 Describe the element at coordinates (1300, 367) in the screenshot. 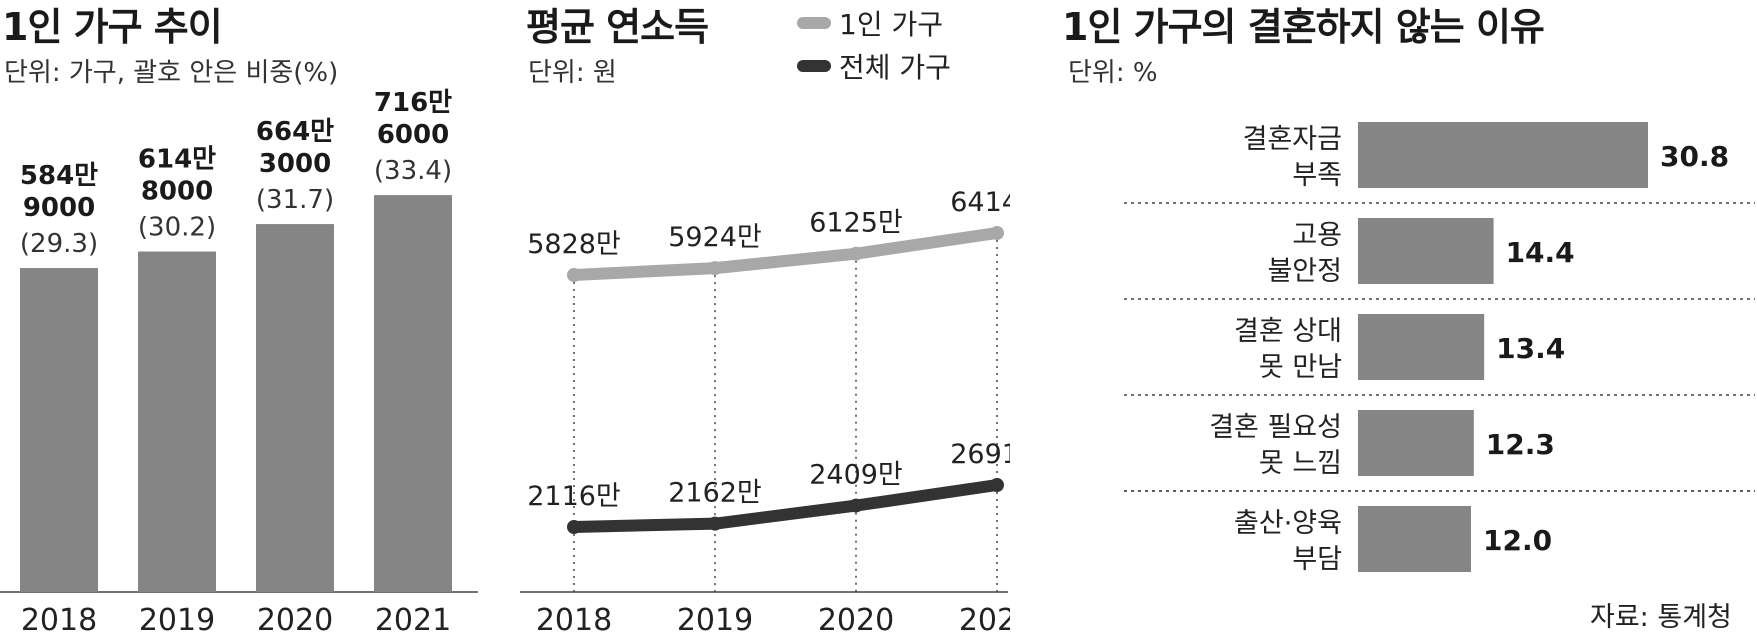

I see `category-label-line2: 못 만남` at that location.